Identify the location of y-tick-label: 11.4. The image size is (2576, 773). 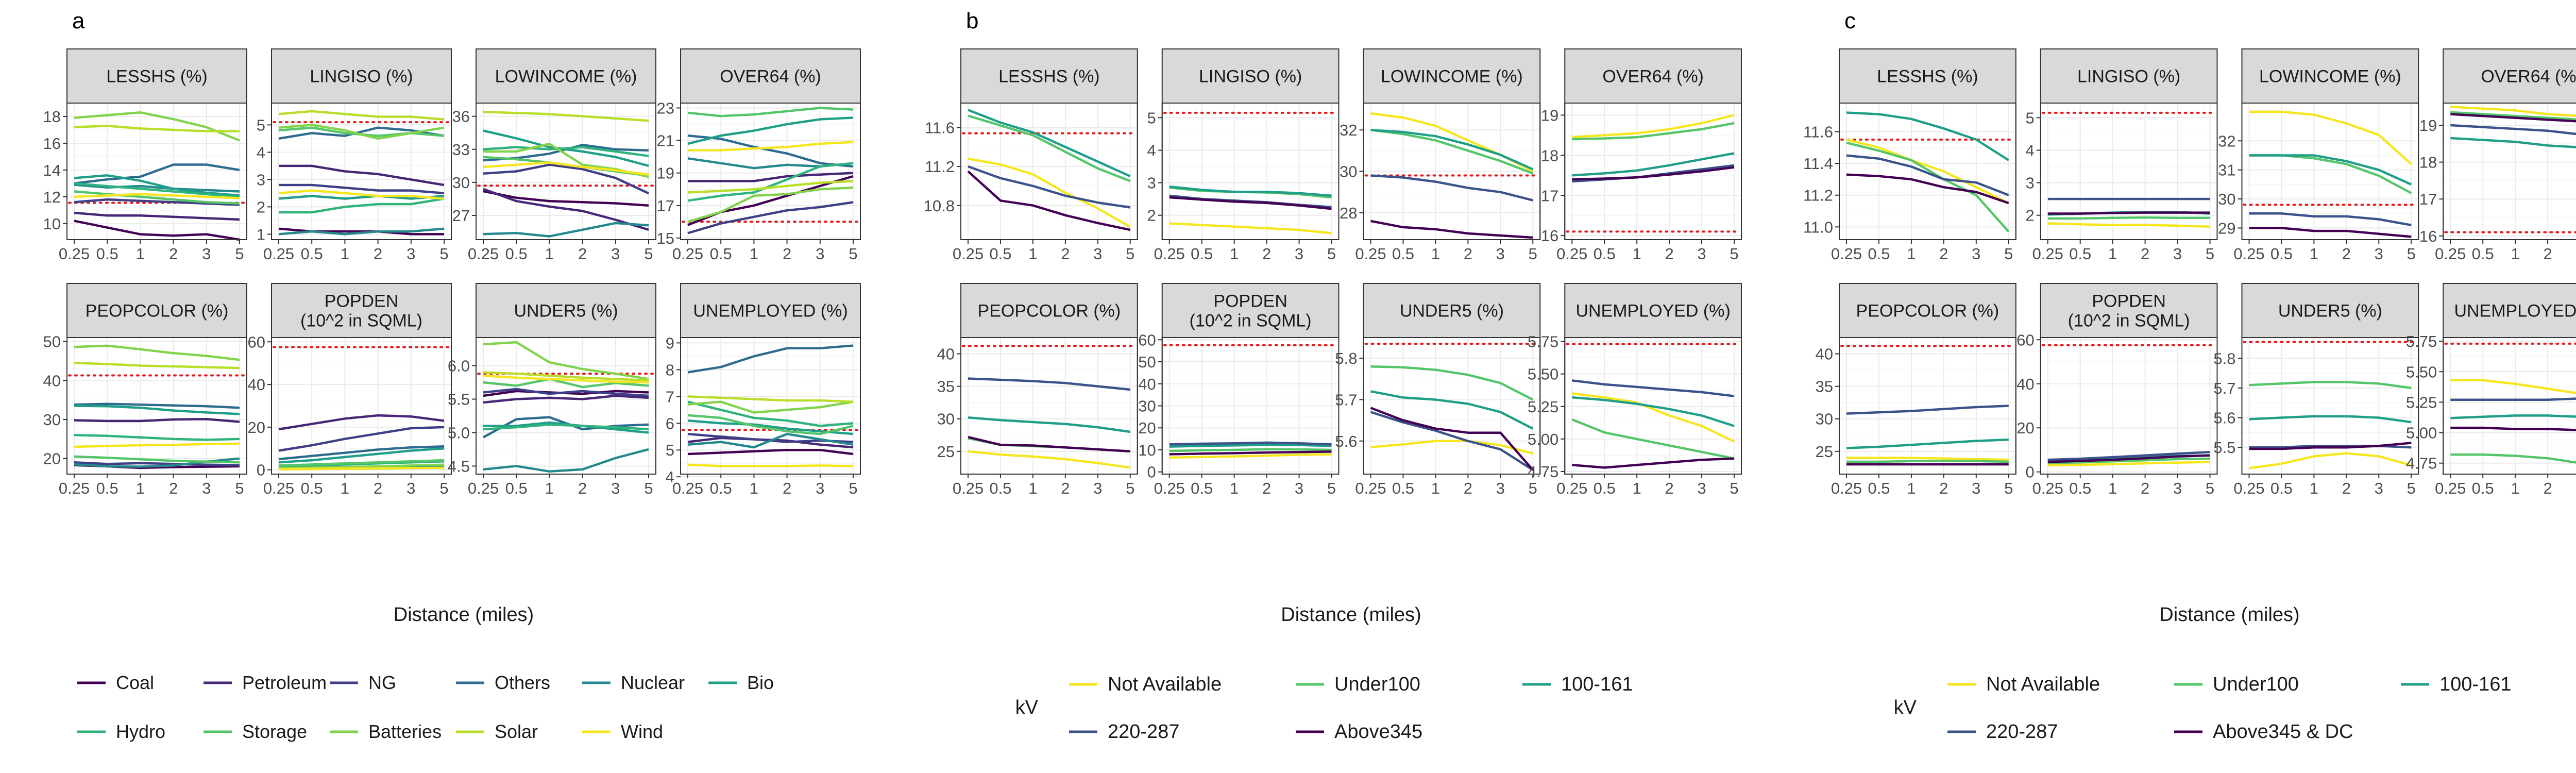
(1818, 164).